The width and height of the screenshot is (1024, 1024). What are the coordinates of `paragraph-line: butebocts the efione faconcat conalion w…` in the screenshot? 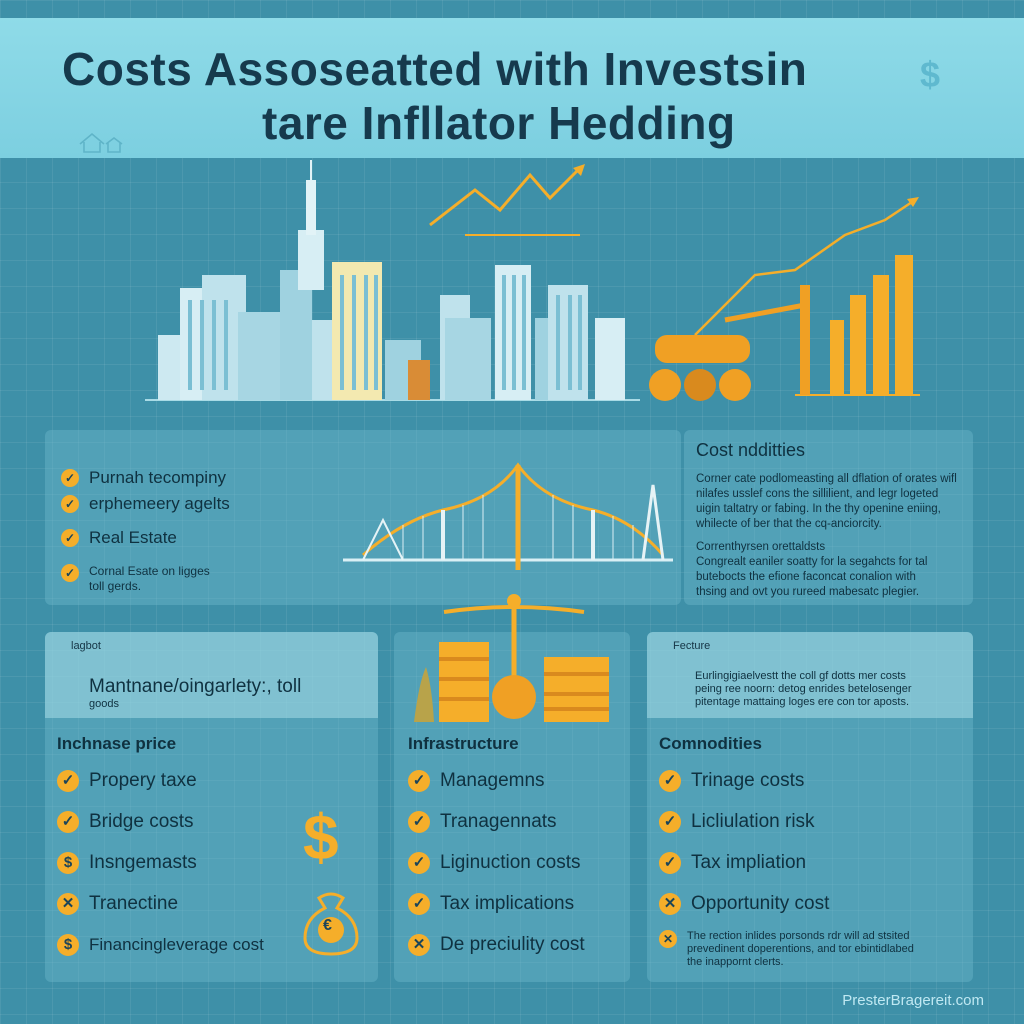 It's located at (806, 577).